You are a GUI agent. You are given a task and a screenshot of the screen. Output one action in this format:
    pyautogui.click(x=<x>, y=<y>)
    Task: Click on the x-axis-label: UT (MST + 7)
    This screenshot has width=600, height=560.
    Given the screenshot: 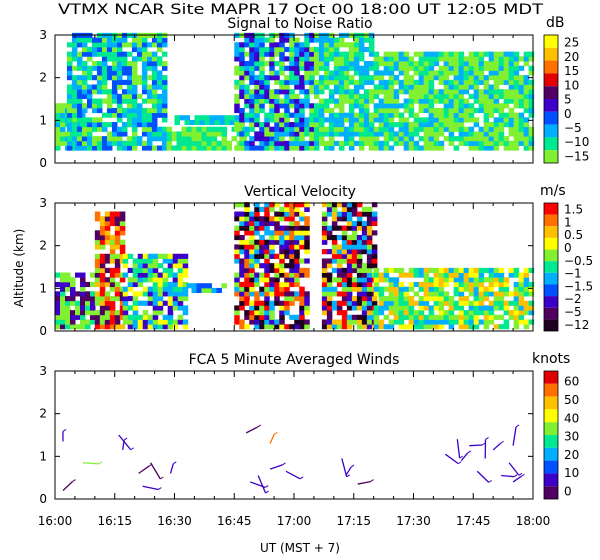 What is the action you would take?
    pyautogui.click(x=300, y=548)
    